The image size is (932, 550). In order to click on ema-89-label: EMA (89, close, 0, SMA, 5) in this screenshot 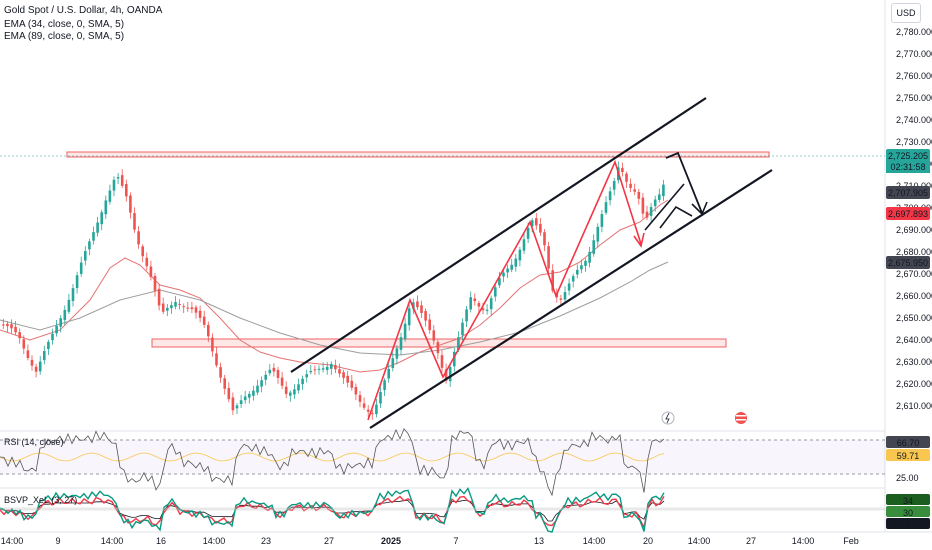, I will do `click(64, 36)`.